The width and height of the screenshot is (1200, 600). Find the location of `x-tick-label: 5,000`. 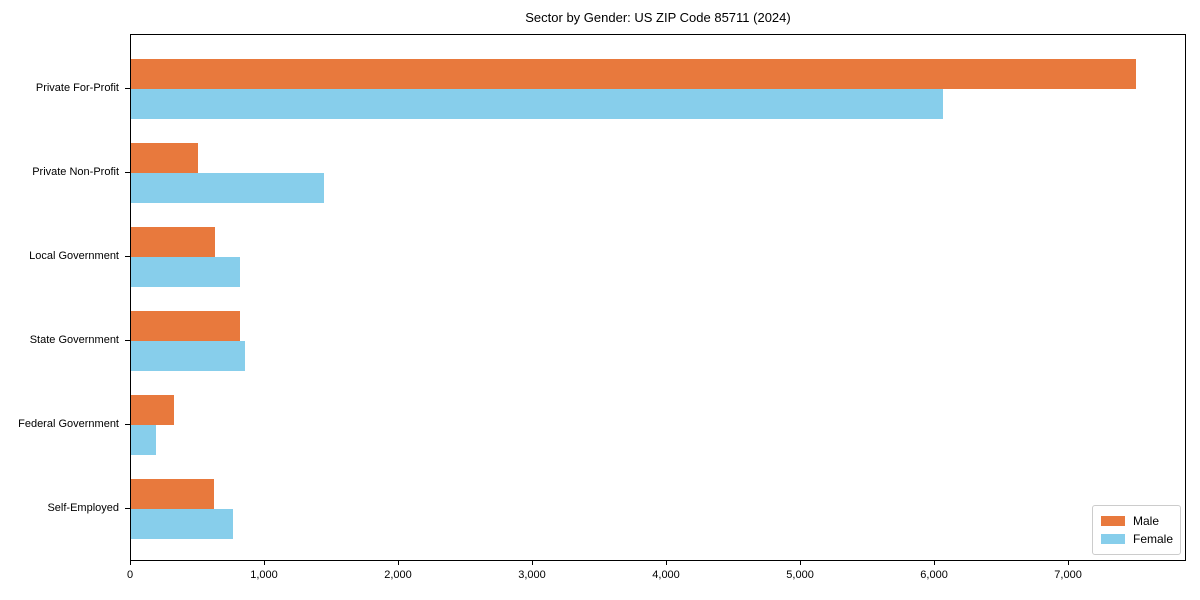

x-tick-label: 5,000 is located at coordinates (800, 575).